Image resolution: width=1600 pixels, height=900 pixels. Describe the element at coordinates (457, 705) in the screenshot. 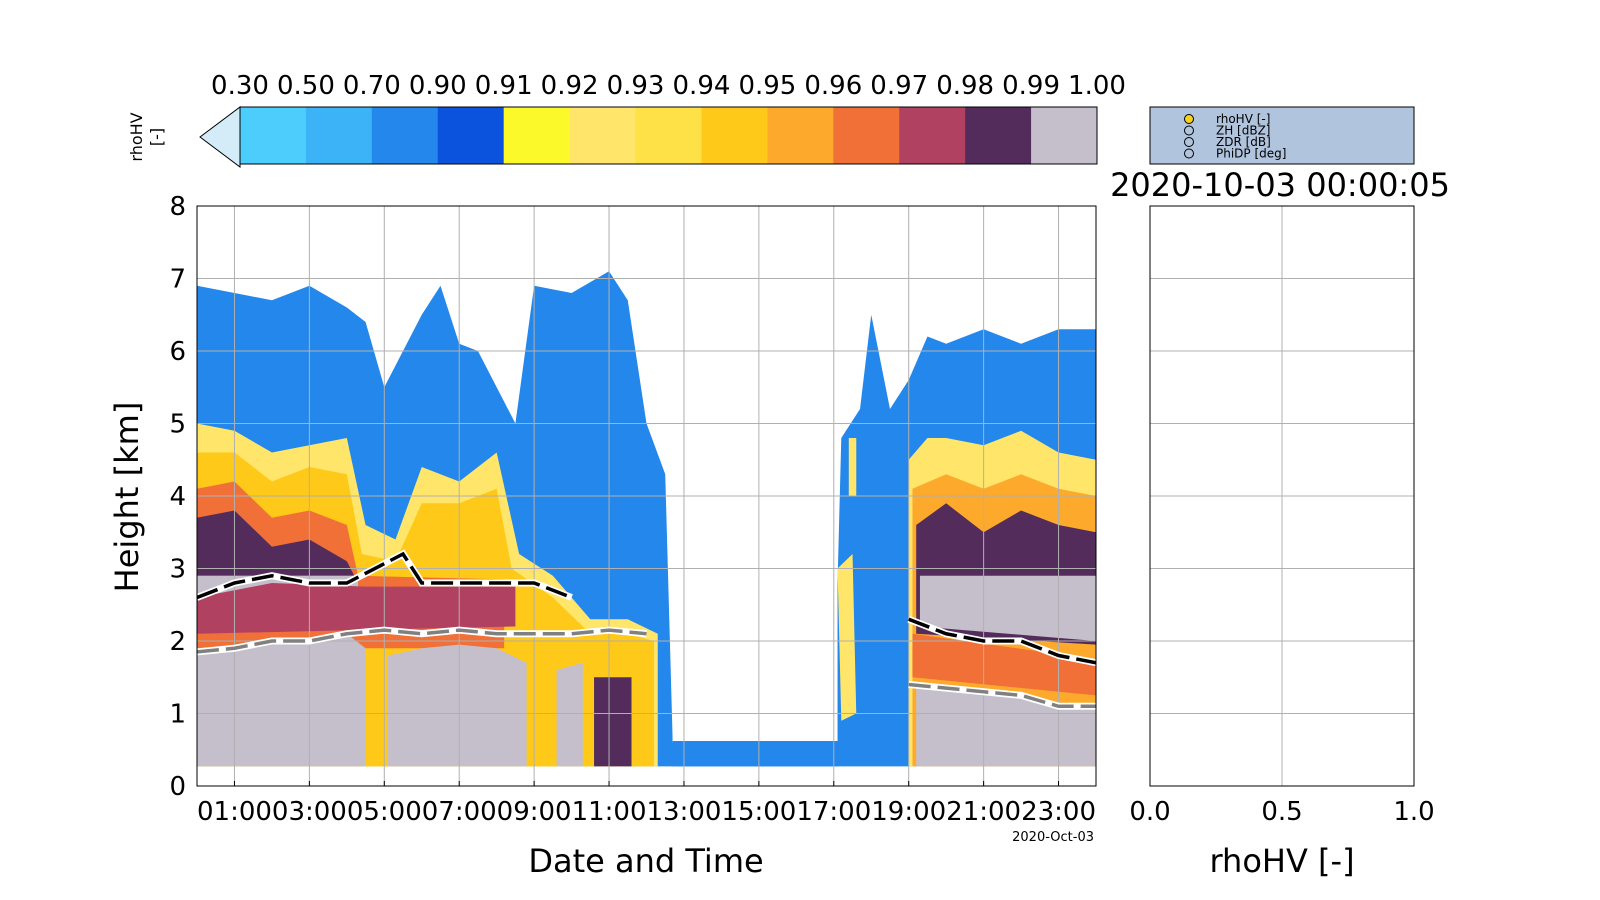

I see `precip-region-1-rain-b` at that location.